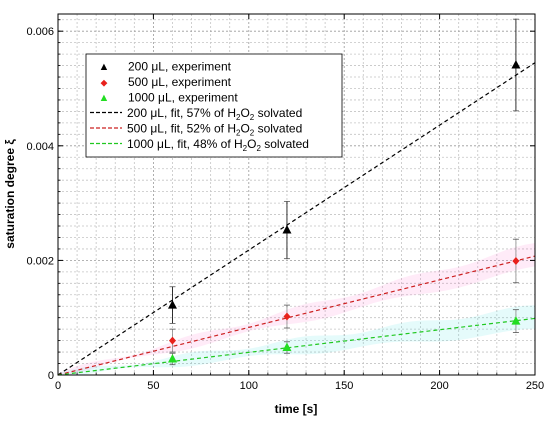 The image size is (550, 421). What do you see at coordinates (439, 386) in the screenshot?
I see `x-tick-label: 200` at bounding box center [439, 386].